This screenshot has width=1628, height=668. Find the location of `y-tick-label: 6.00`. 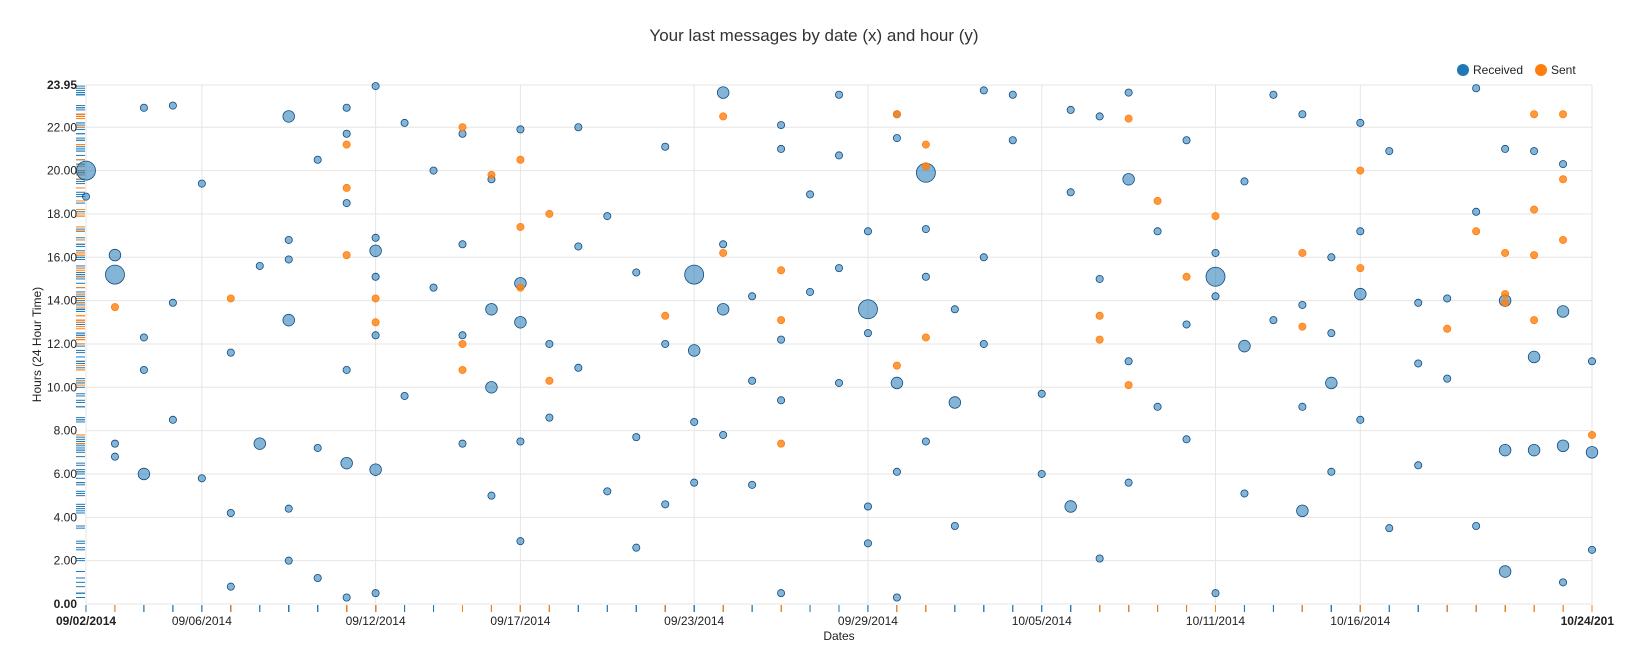

y-tick-label: 6.00 is located at coordinates (66, 474).